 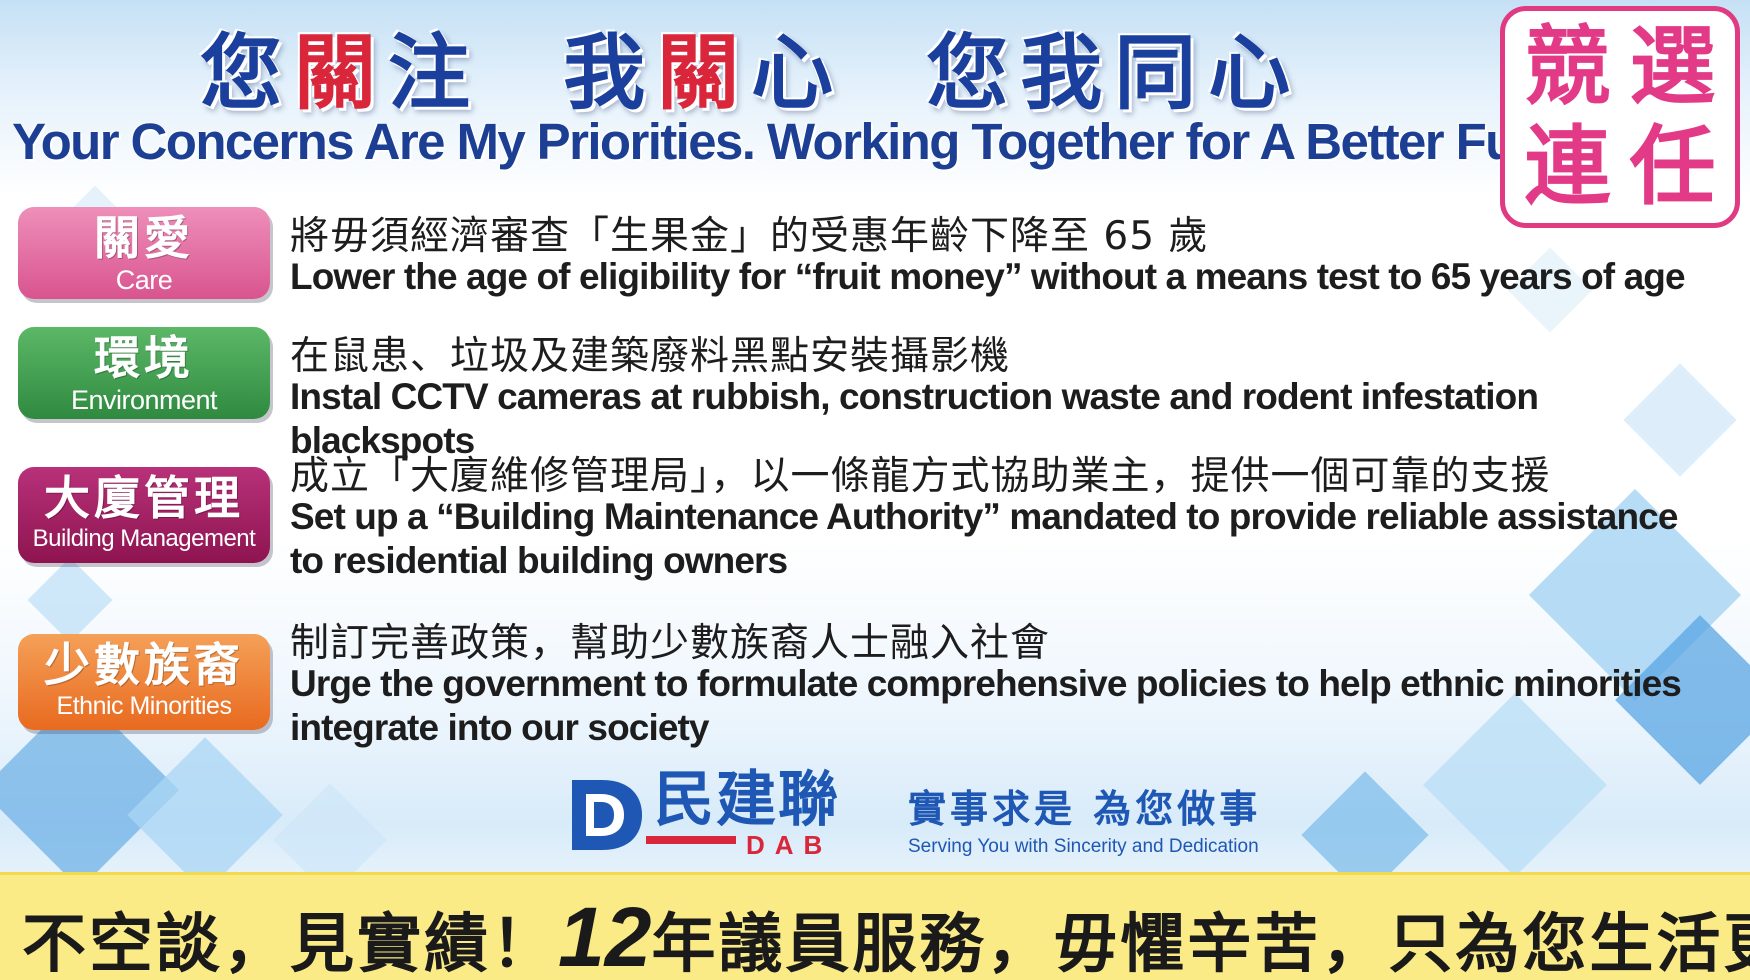 What do you see at coordinates (523, 73) in the screenshot?
I see `title-chars: 注 我` at bounding box center [523, 73].